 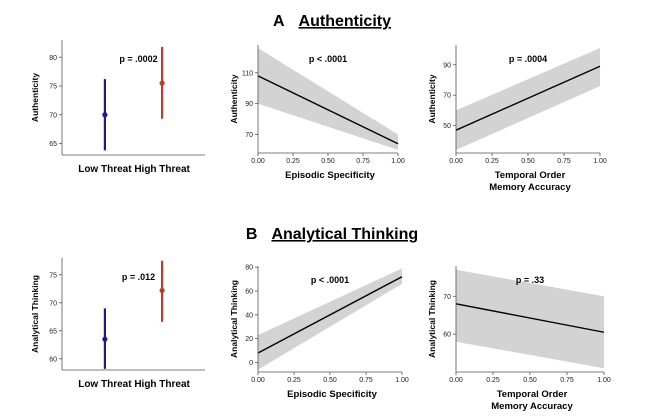 What do you see at coordinates (249, 315) in the screenshot?
I see `y-tick-label: 40` at bounding box center [249, 315].